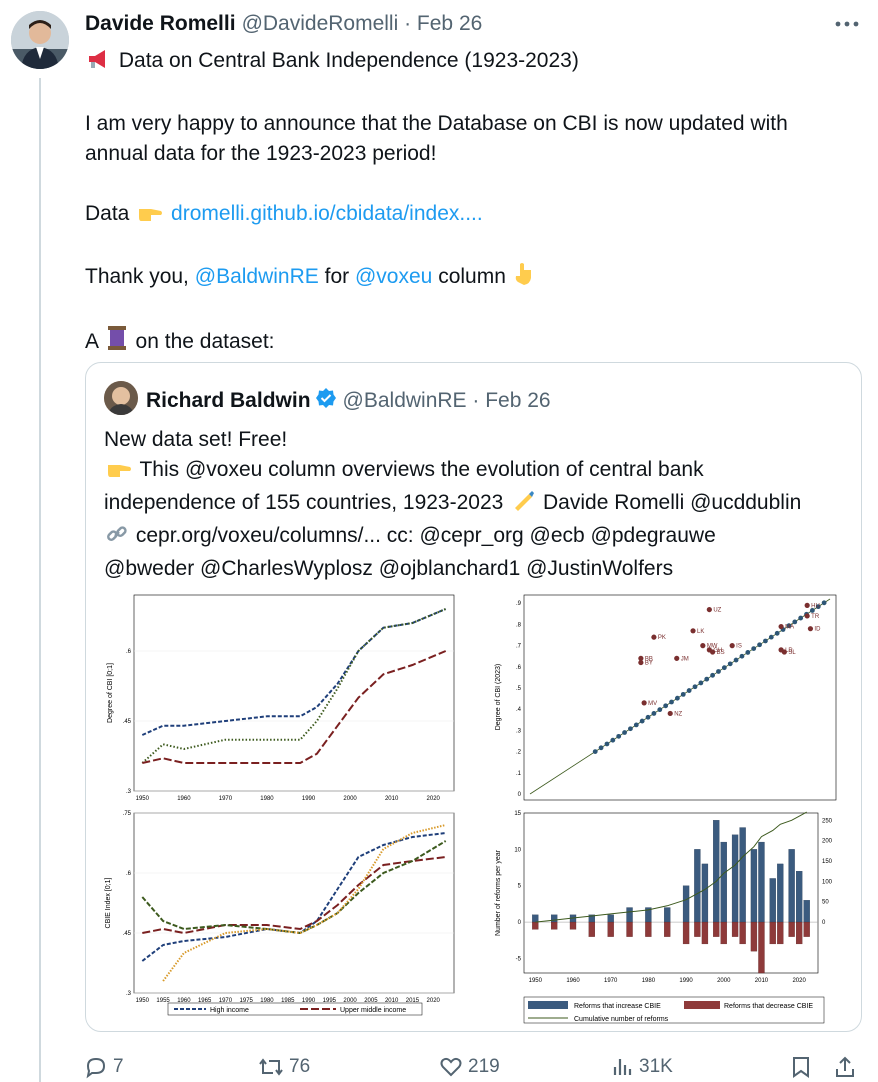  Describe the element at coordinates (337, 276) in the screenshot. I see `thanks-mid: for` at that location.